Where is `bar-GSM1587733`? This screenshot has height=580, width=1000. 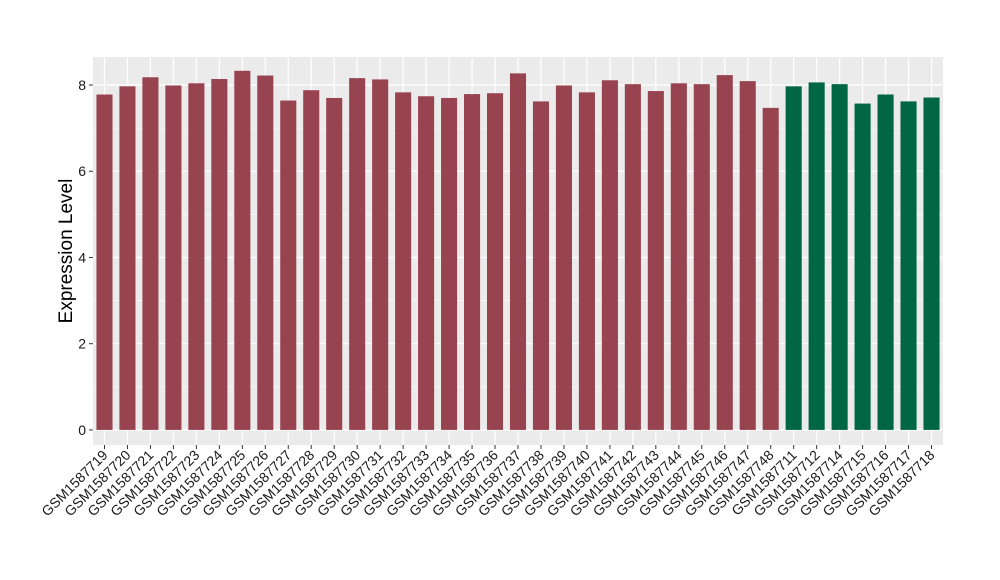 bar-GSM1587733 is located at coordinates (426, 263).